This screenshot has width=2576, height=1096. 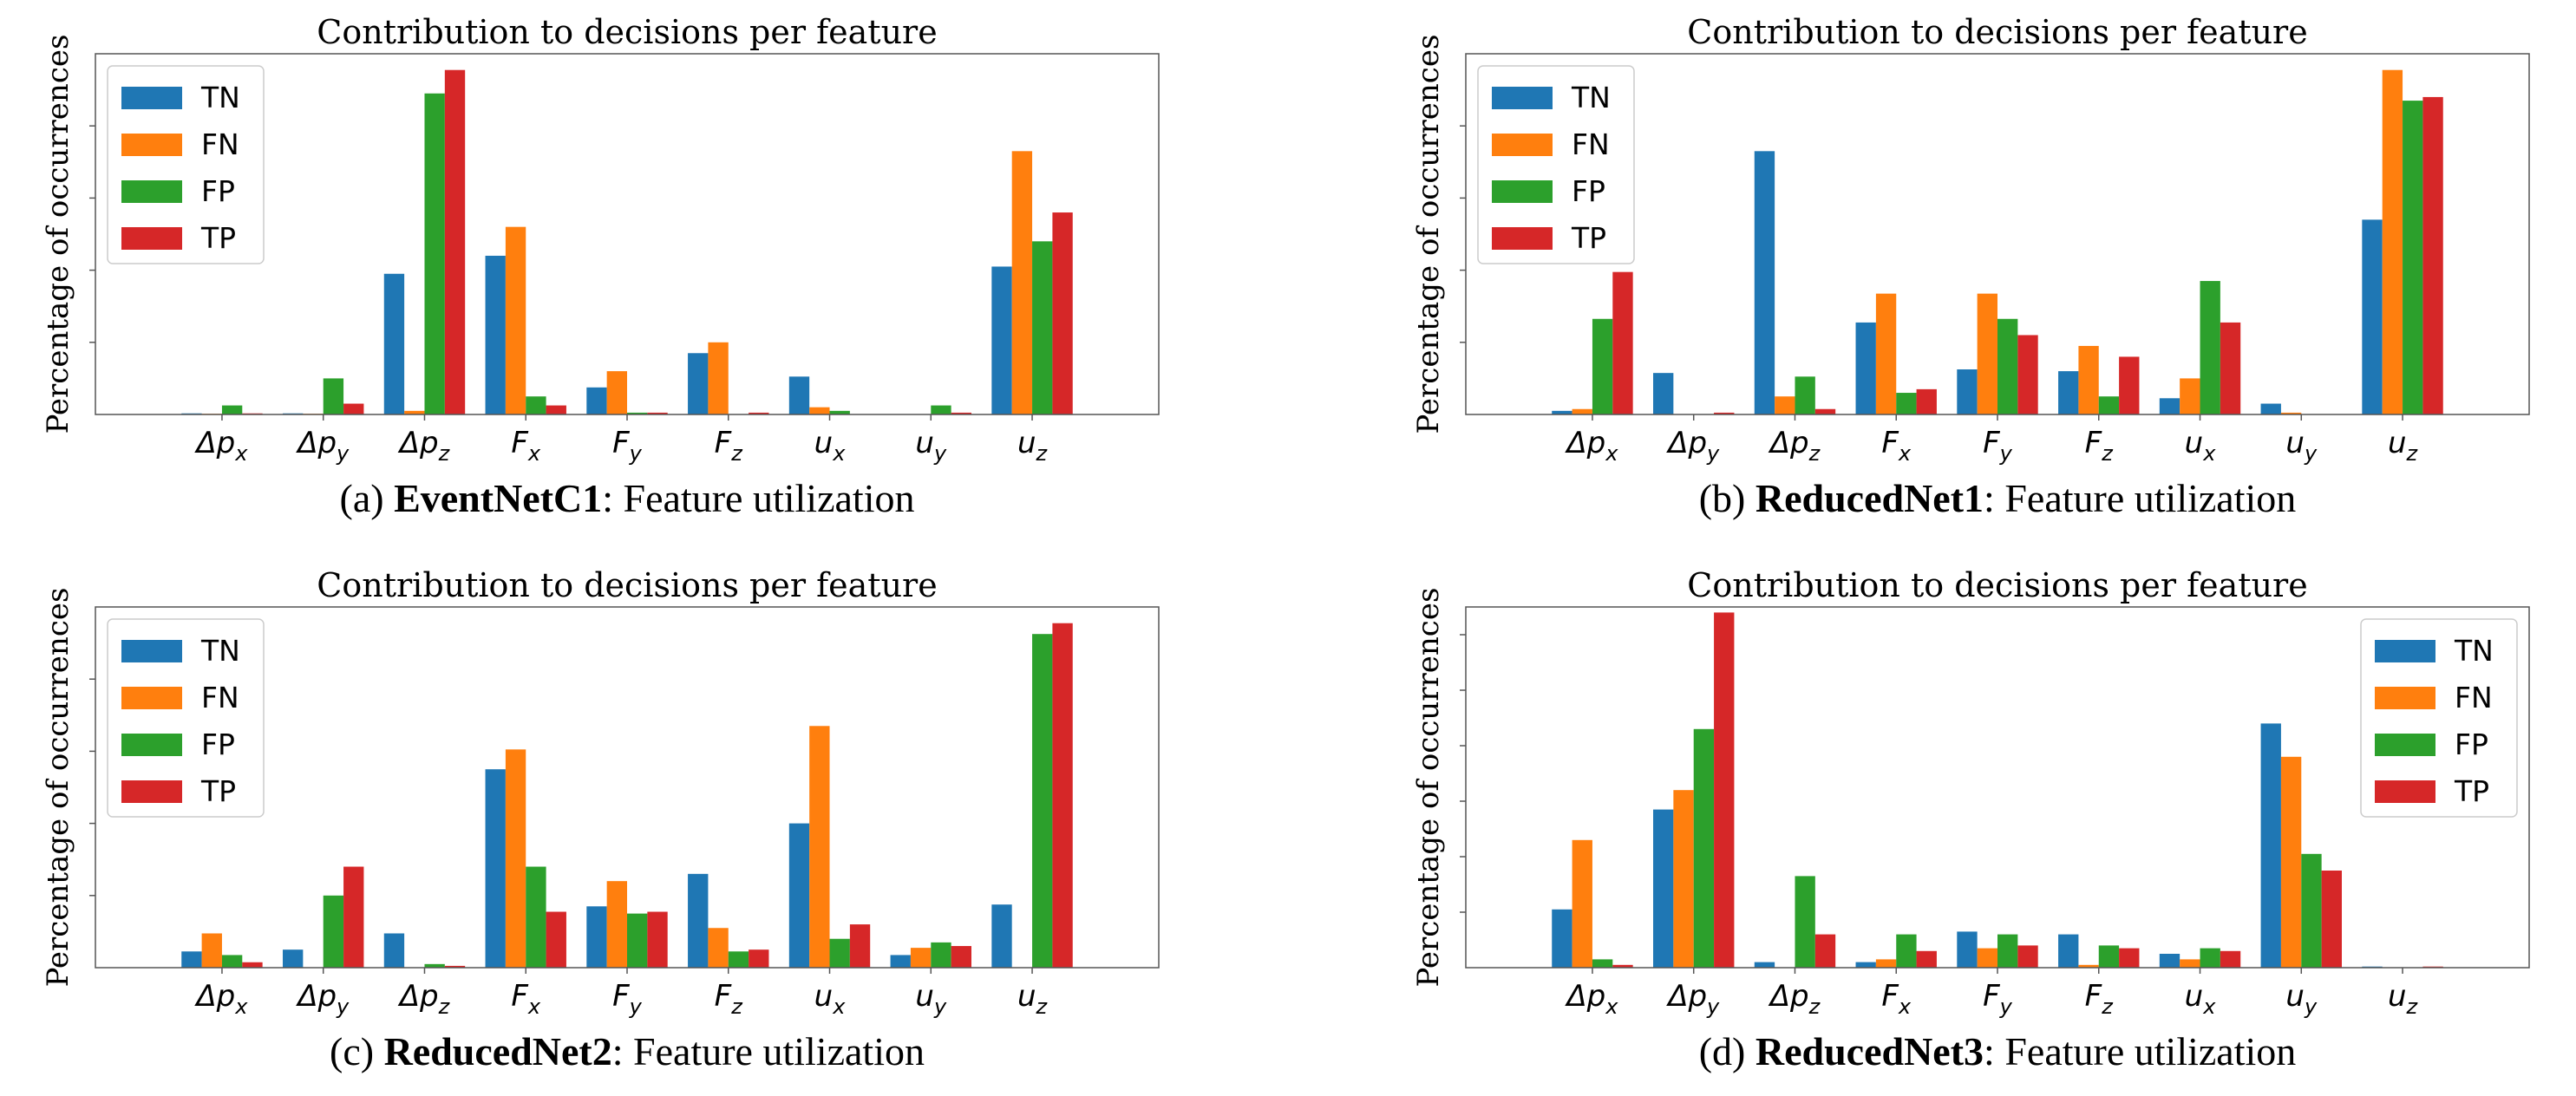 I want to click on legend-label-fn: FN, so click(x=220, y=697).